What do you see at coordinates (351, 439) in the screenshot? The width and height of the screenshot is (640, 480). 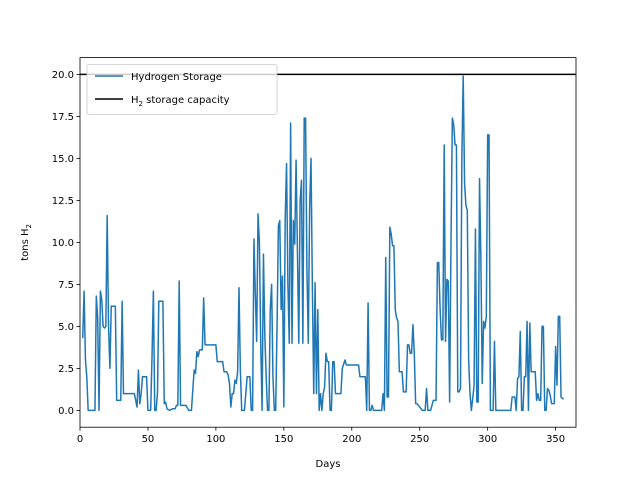 I see `x-tick-label: 200` at bounding box center [351, 439].